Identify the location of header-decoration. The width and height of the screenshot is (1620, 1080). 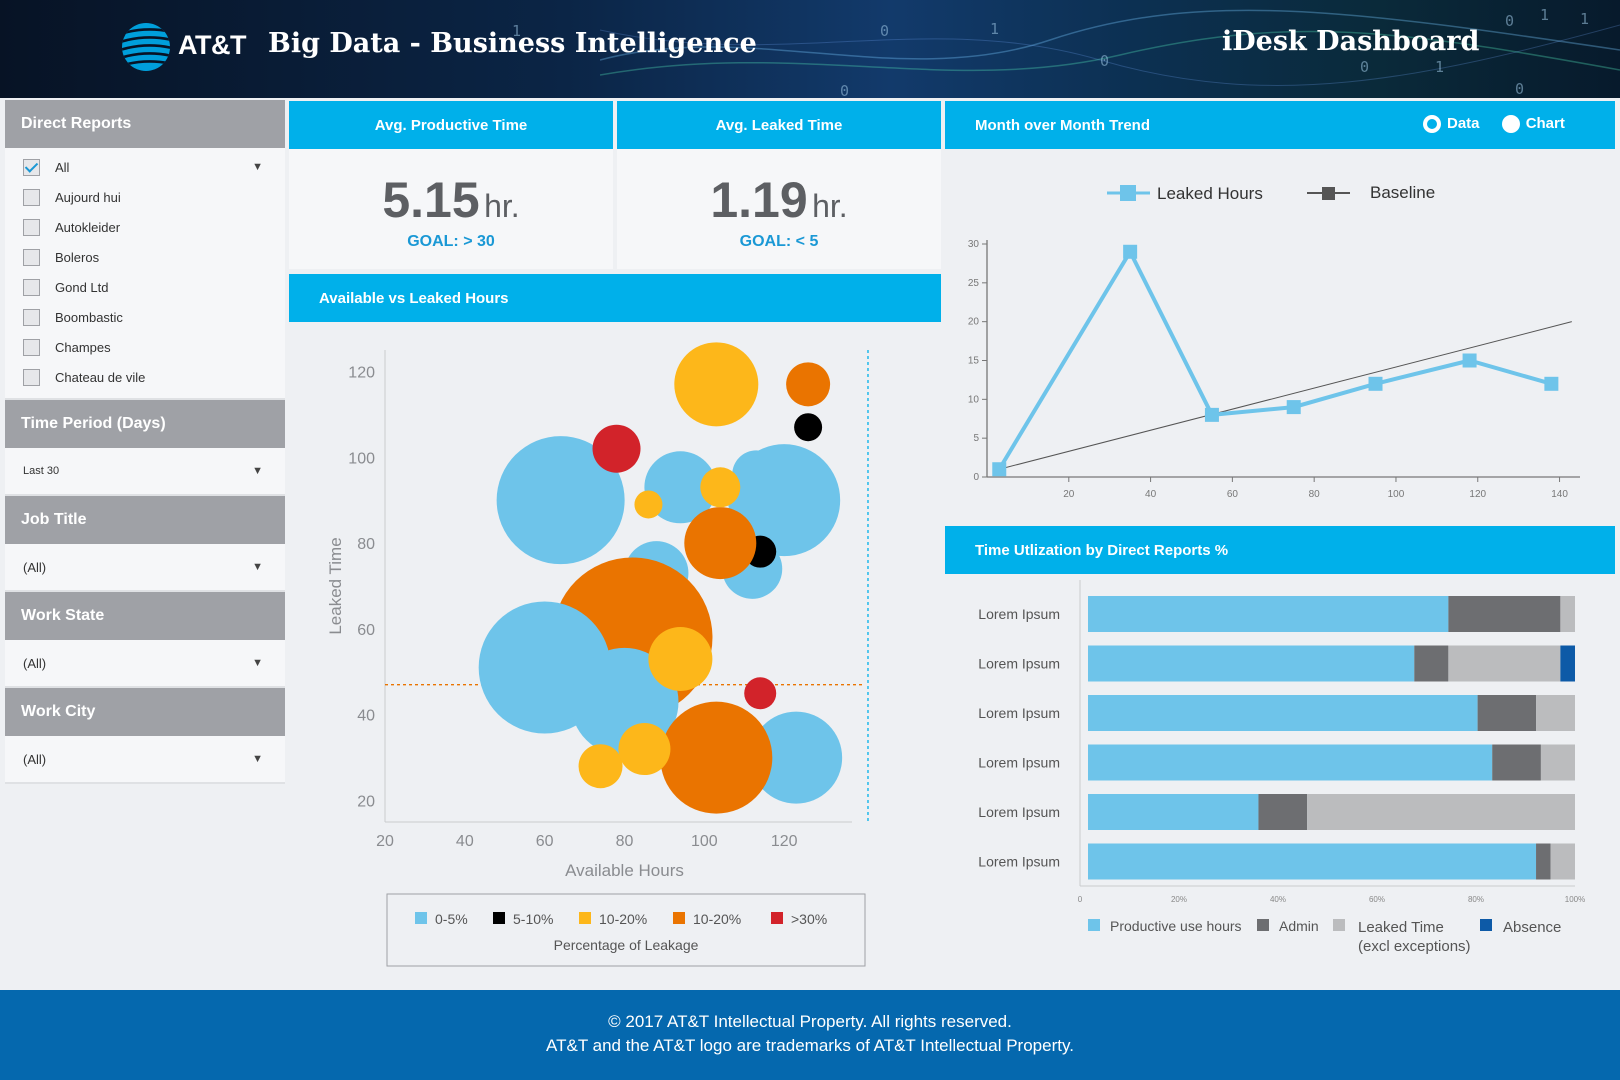
(1110, 47).